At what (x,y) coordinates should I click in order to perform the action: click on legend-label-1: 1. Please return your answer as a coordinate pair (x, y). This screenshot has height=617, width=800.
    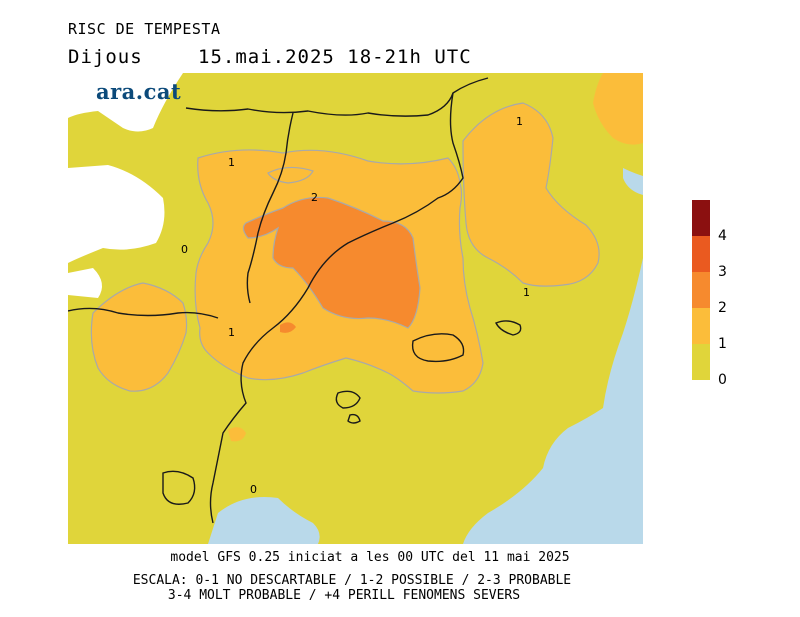
    Looking at the image, I should click on (722, 344).